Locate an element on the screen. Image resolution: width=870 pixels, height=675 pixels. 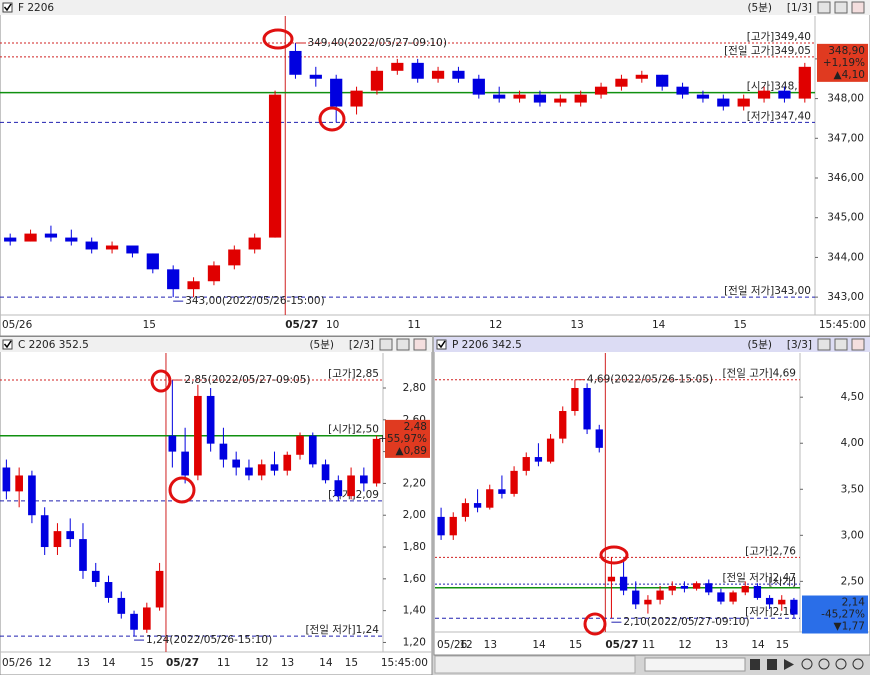
x-end-label: 15:45:00 is located at coordinates (842, 325).